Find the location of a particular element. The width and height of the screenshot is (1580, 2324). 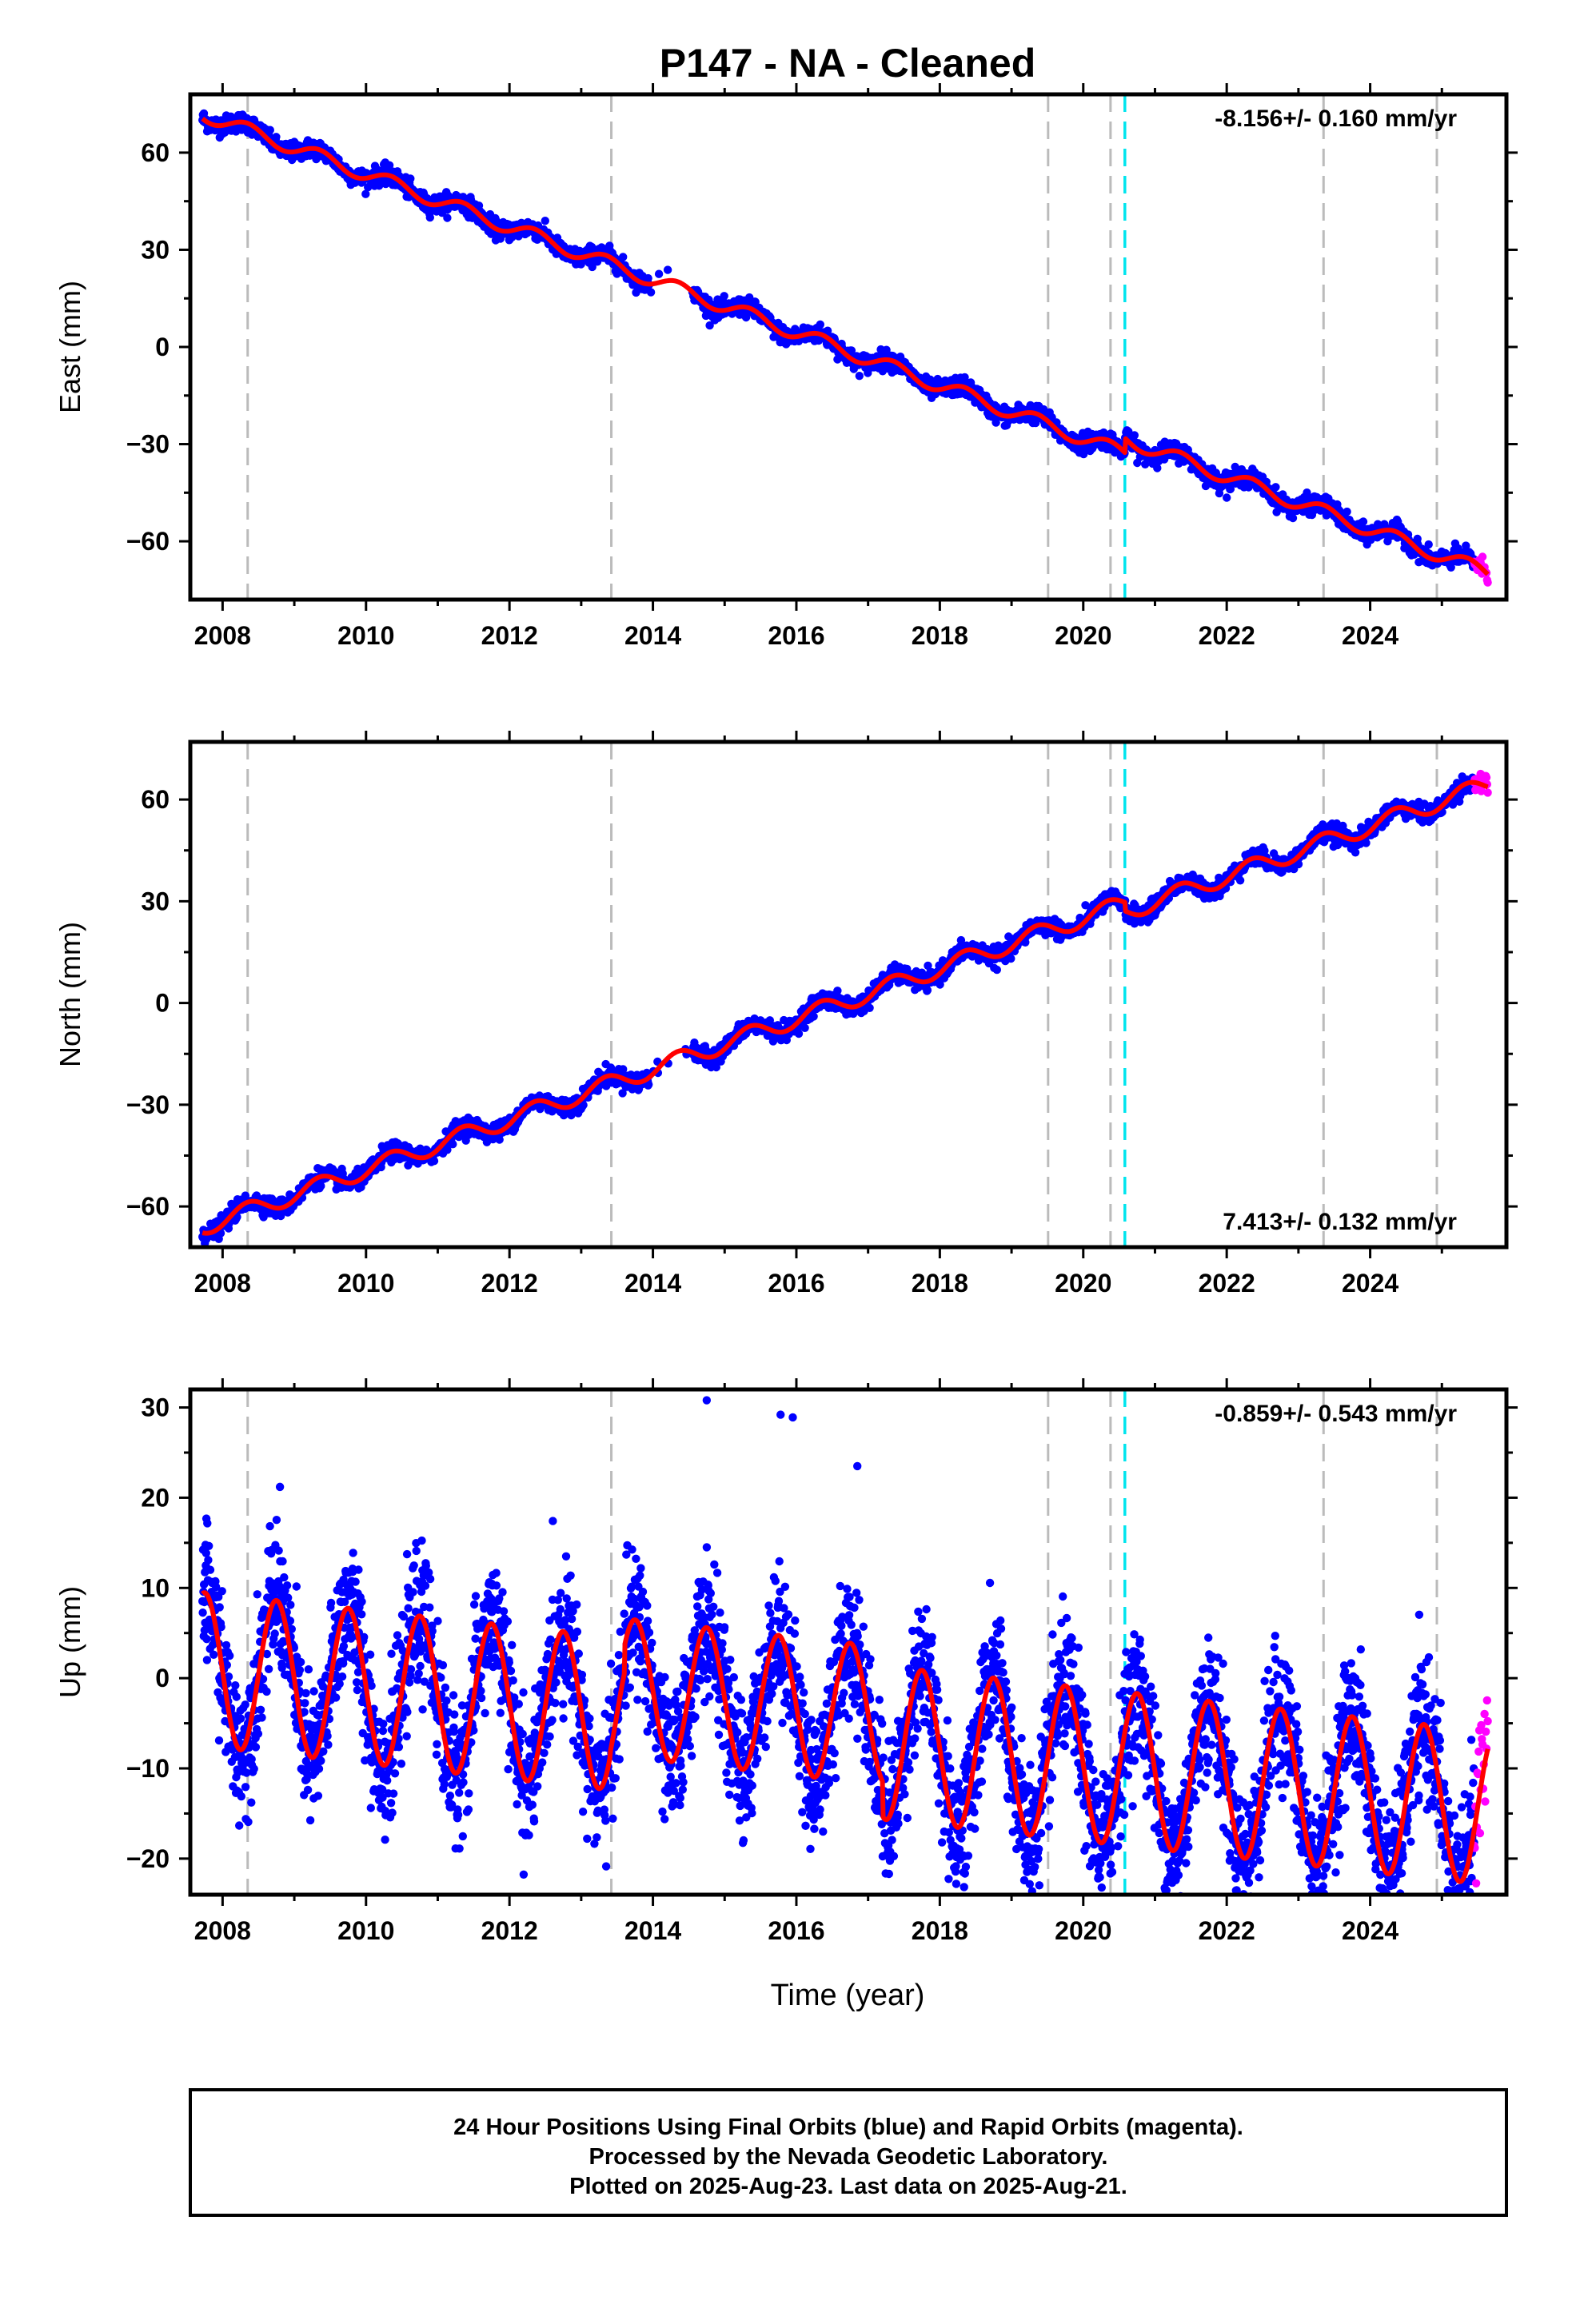

east-y-tick-label: 30 is located at coordinates (155, 250).